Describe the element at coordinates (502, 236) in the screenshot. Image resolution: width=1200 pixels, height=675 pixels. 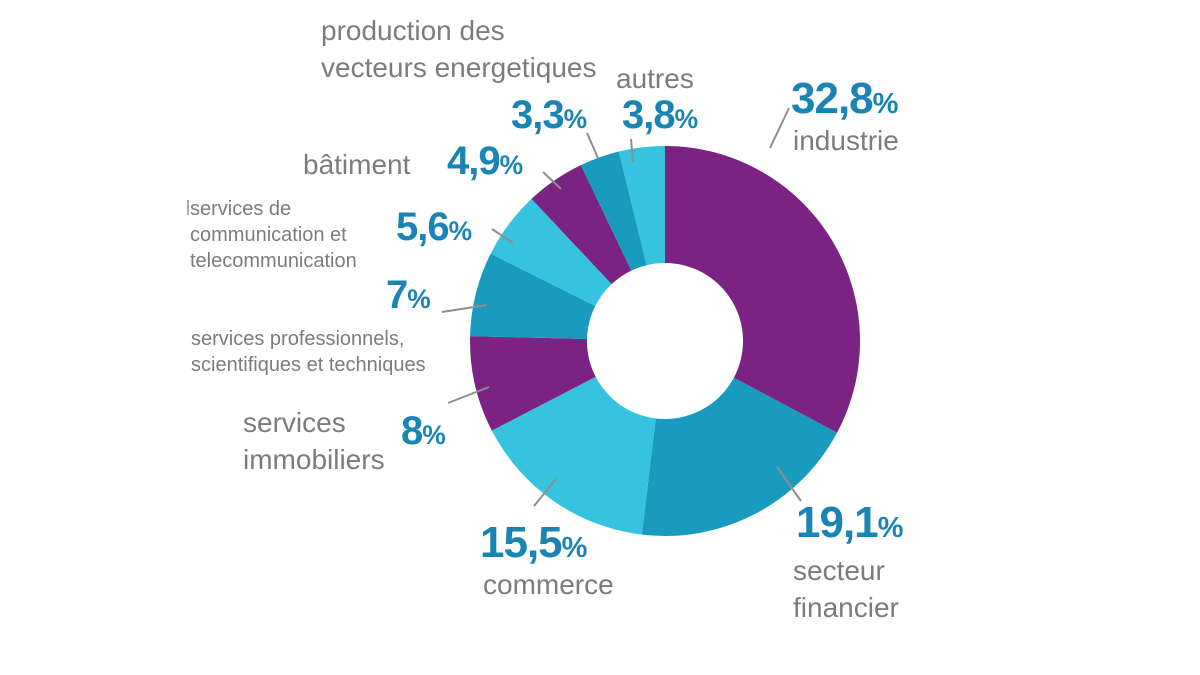
I see `leader-line-services-communication` at that location.